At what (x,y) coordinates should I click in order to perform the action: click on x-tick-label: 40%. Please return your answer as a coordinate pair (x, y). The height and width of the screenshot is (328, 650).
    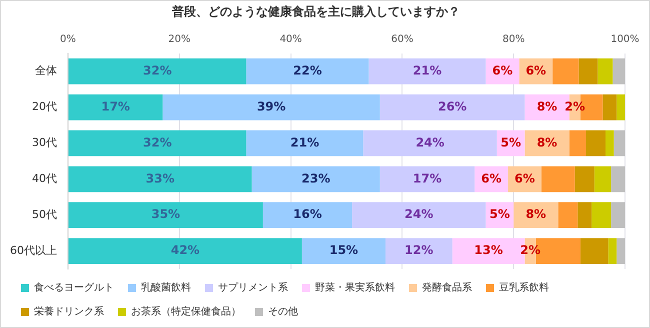
    Looking at the image, I should click on (291, 39).